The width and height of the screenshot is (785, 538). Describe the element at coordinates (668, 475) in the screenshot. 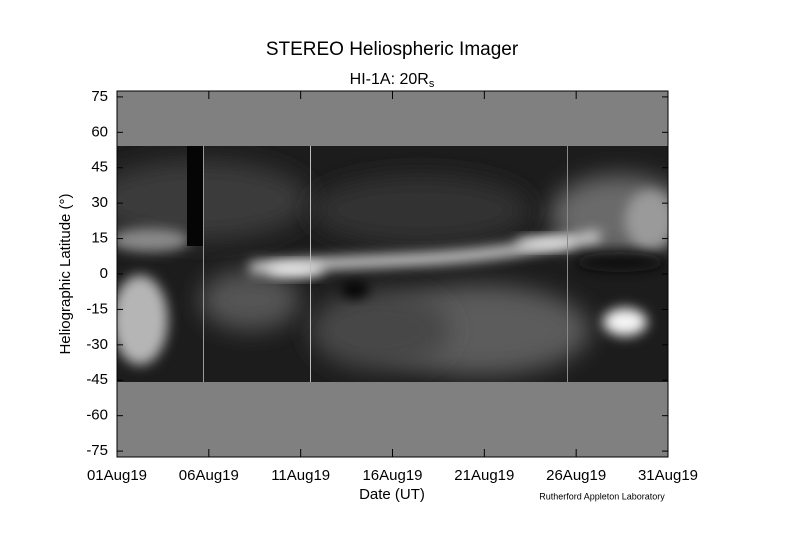

I see `x-tick-label: 31Aug19` at that location.